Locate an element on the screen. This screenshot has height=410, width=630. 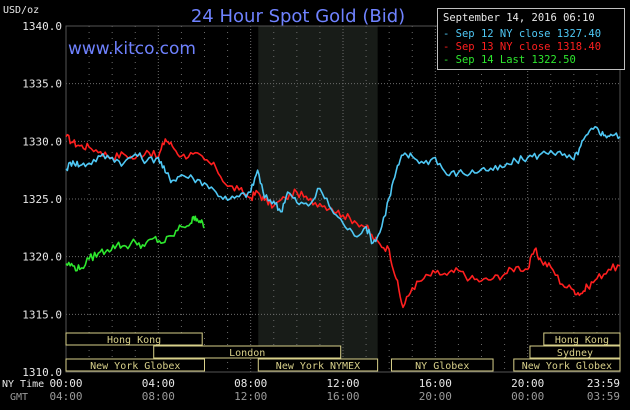
x-tick-label-gmt: 04:00 is located at coordinates (65, 396).